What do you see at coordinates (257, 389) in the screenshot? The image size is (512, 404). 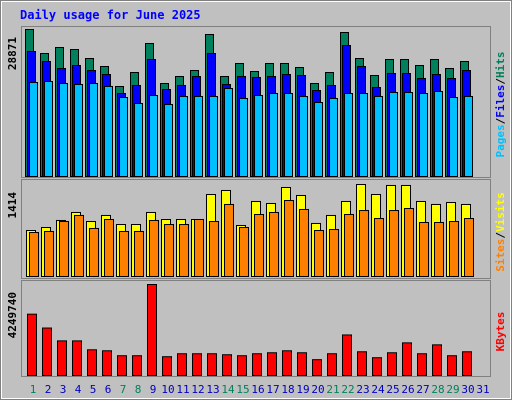 I see `x-tick-label: 16` at bounding box center [257, 389].